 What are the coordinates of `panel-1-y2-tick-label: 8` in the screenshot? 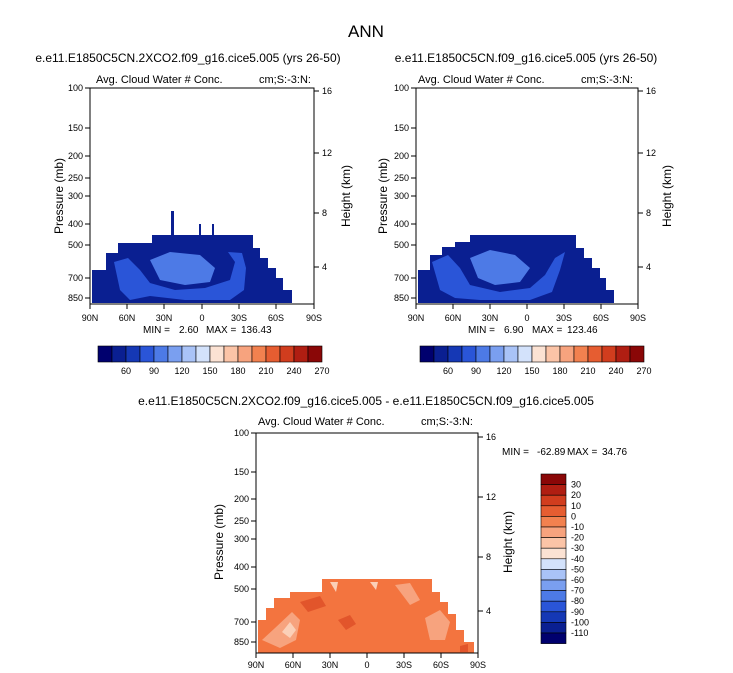 It's located at (324, 213).